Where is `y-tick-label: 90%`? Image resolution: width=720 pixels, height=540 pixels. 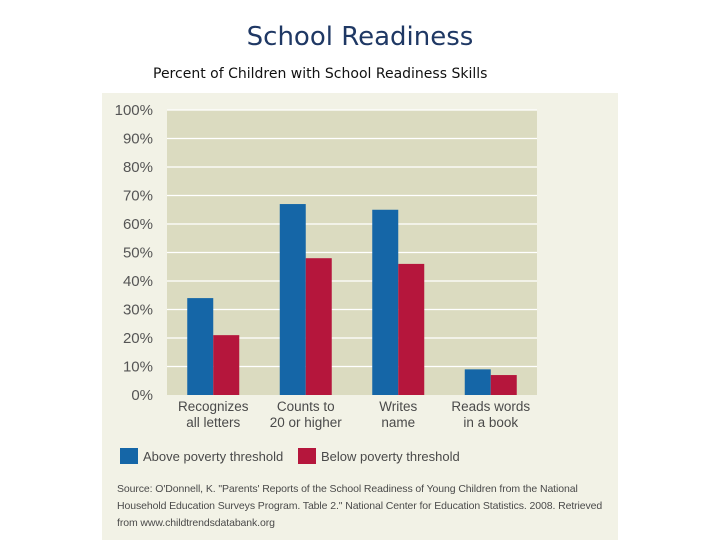 y-tick-label: 90% is located at coordinates (138, 139).